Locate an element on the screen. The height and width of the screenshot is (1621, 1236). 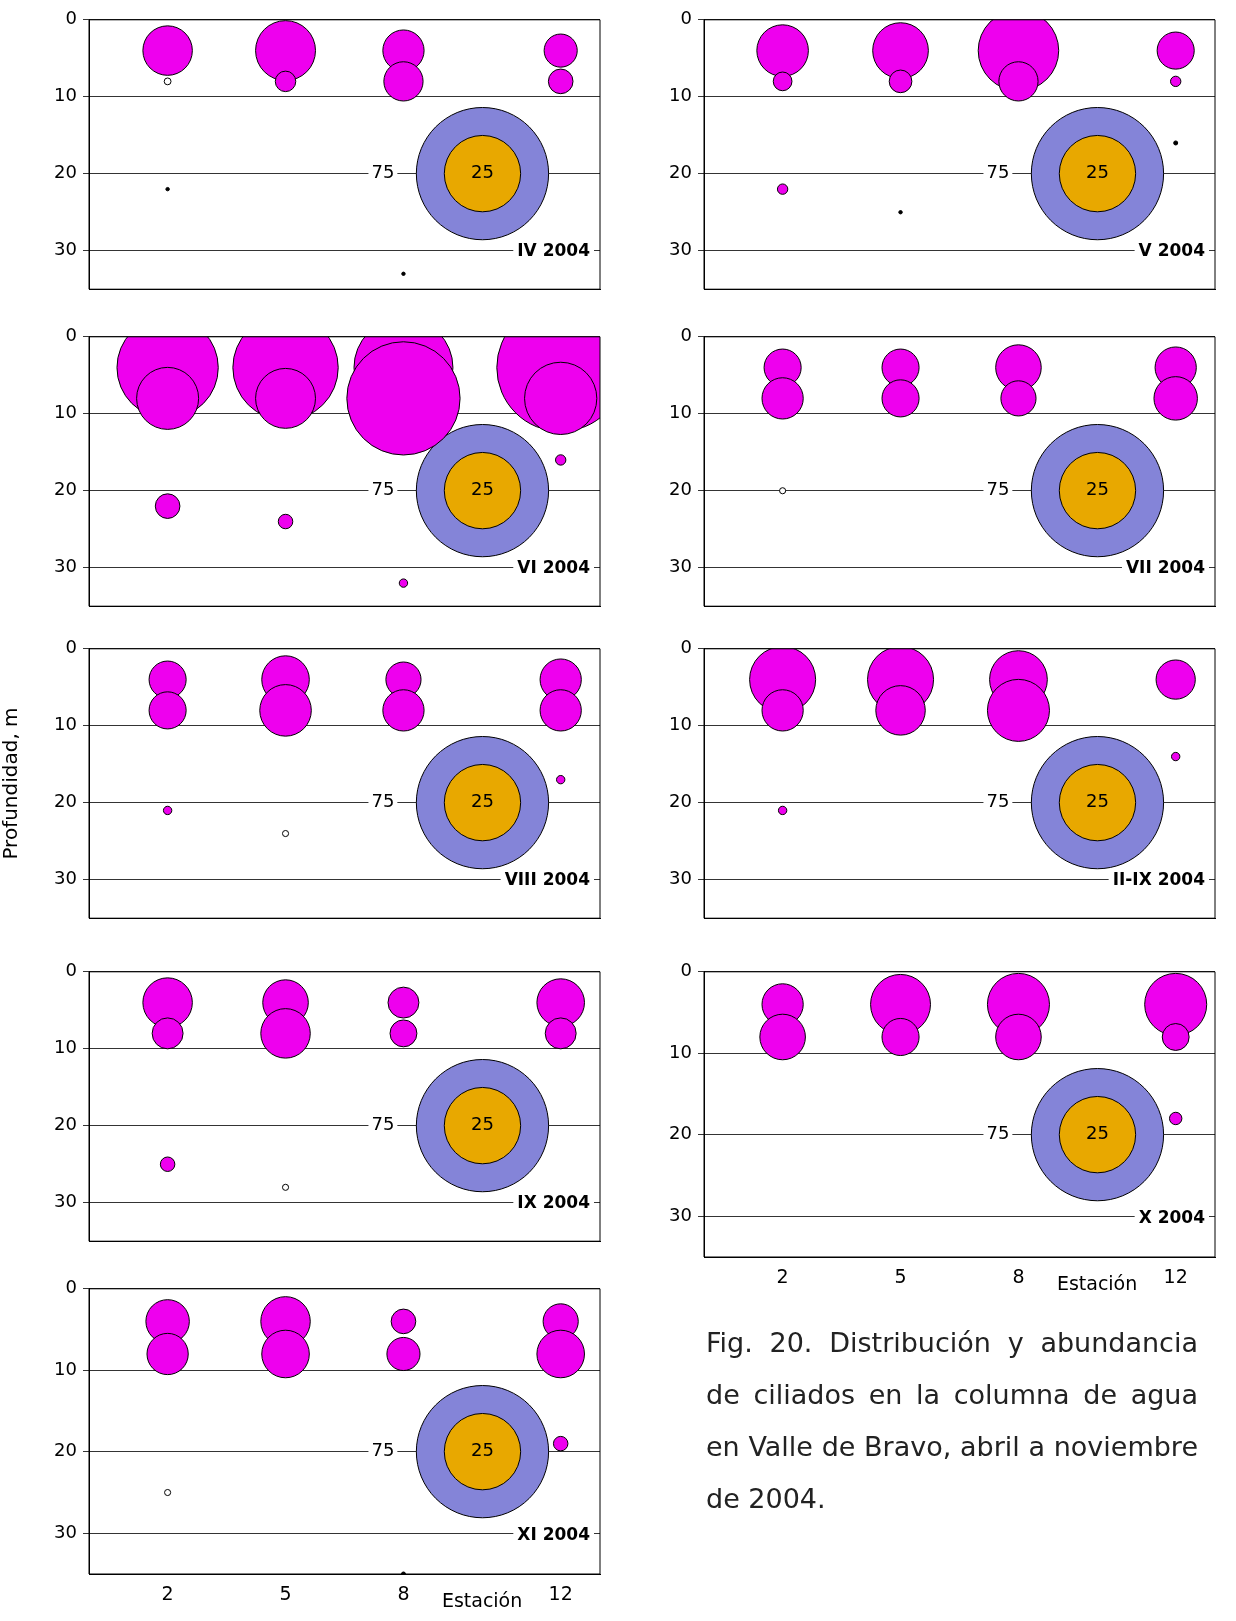
text: IX 2004 is located at coordinates (554, 1201).